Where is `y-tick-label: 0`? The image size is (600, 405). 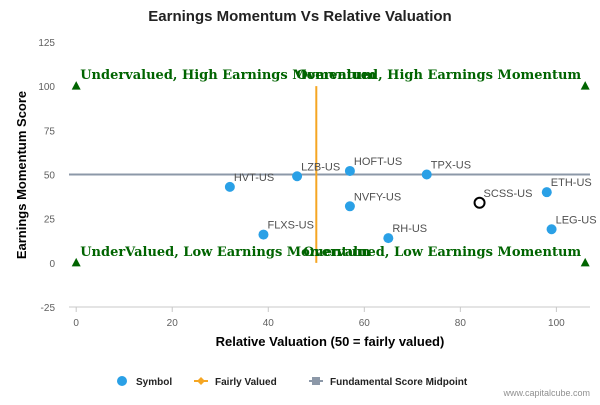
y-tick-label: 0 is located at coordinates (52, 264).